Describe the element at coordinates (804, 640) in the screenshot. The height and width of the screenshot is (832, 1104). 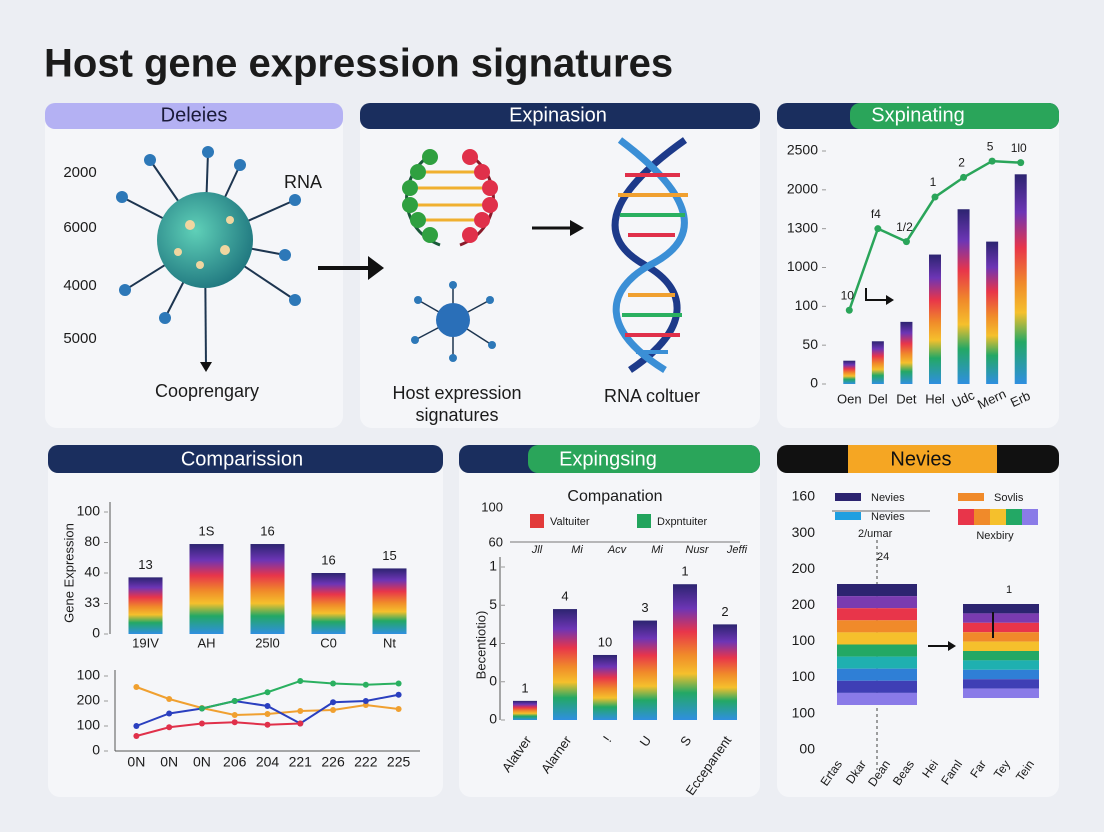
I see `y-label: 100` at that location.